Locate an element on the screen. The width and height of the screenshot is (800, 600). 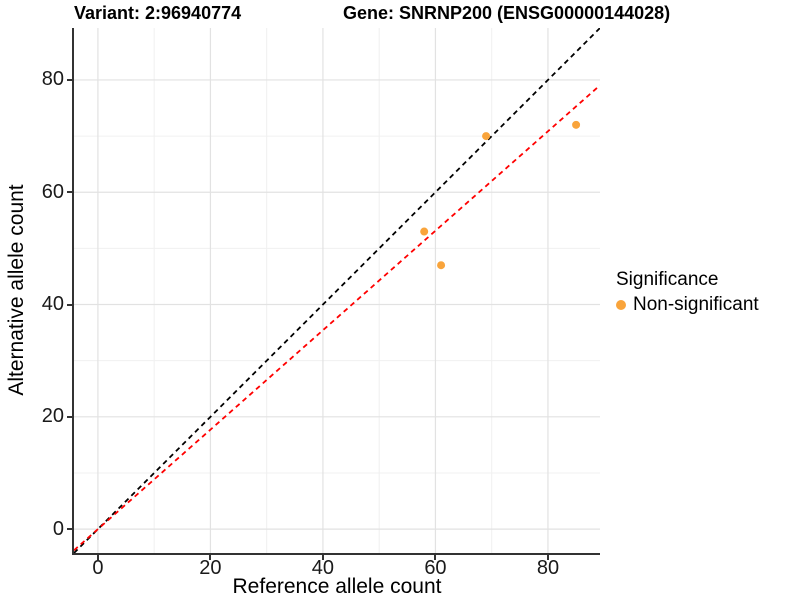
legend: Significance Non-significant is located at coordinates (687, 292).